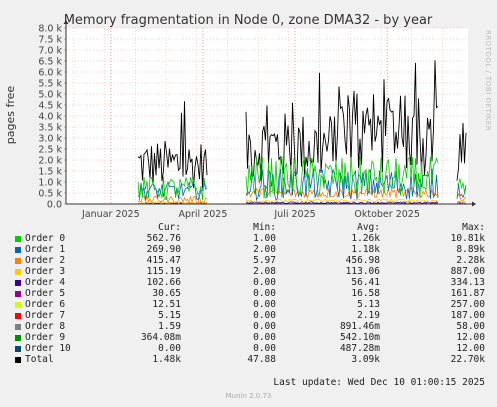  I want to click on legend-max: 257.00, so click(467, 304).